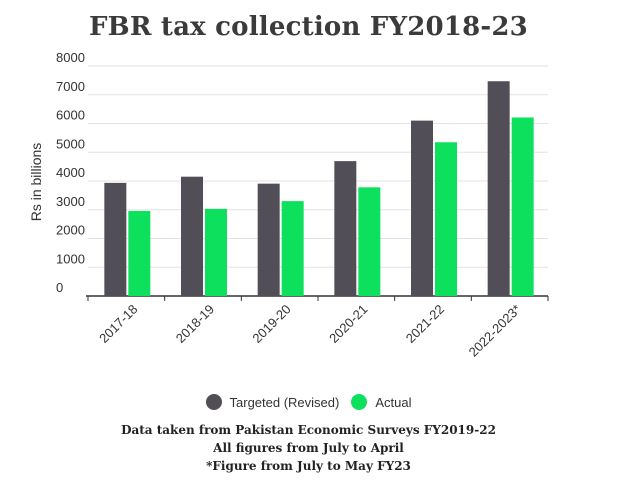 The height and width of the screenshot is (497, 617). I want to click on legend-swatch-actual, so click(359, 402).